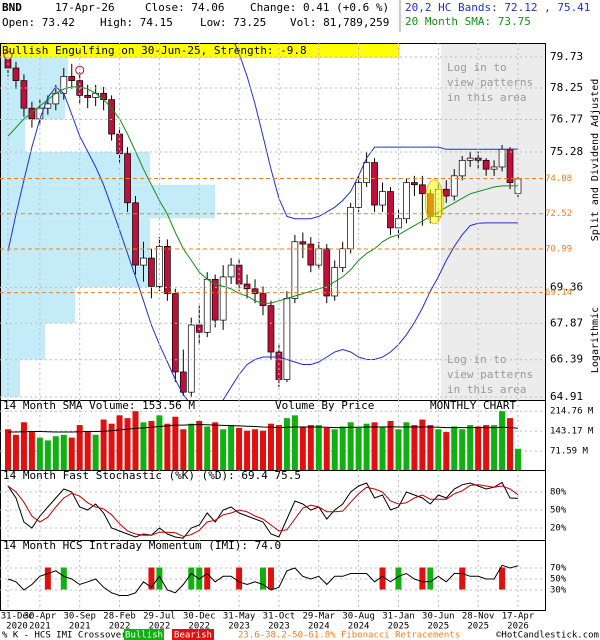  I want to click on x-tick-label: 2020, so click(17, 627).